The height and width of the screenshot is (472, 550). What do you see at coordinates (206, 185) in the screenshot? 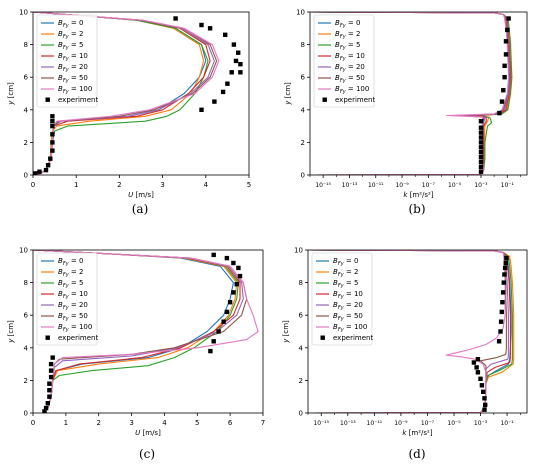
I see `x-tick-label: 4` at bounding box center [206, 185].